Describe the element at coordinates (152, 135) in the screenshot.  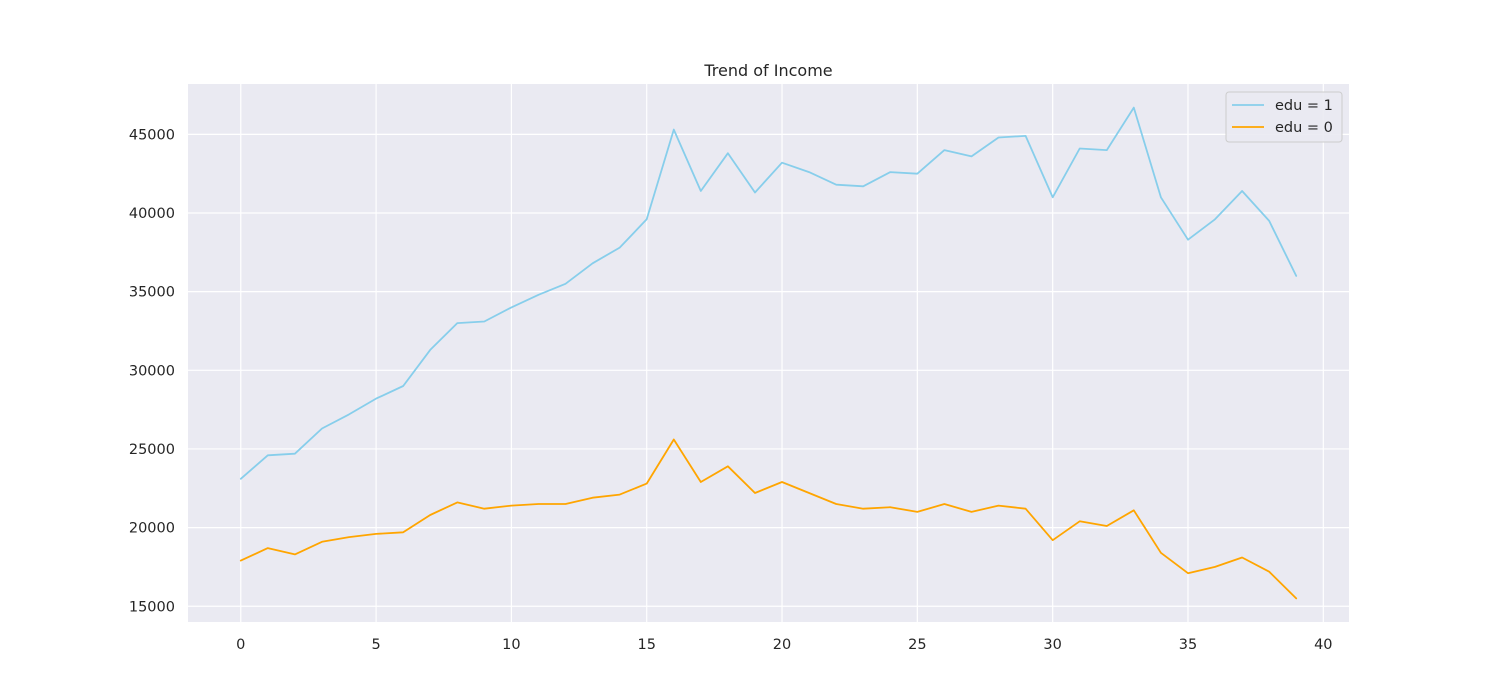
I see `y-tick-label: 45000` at that location.